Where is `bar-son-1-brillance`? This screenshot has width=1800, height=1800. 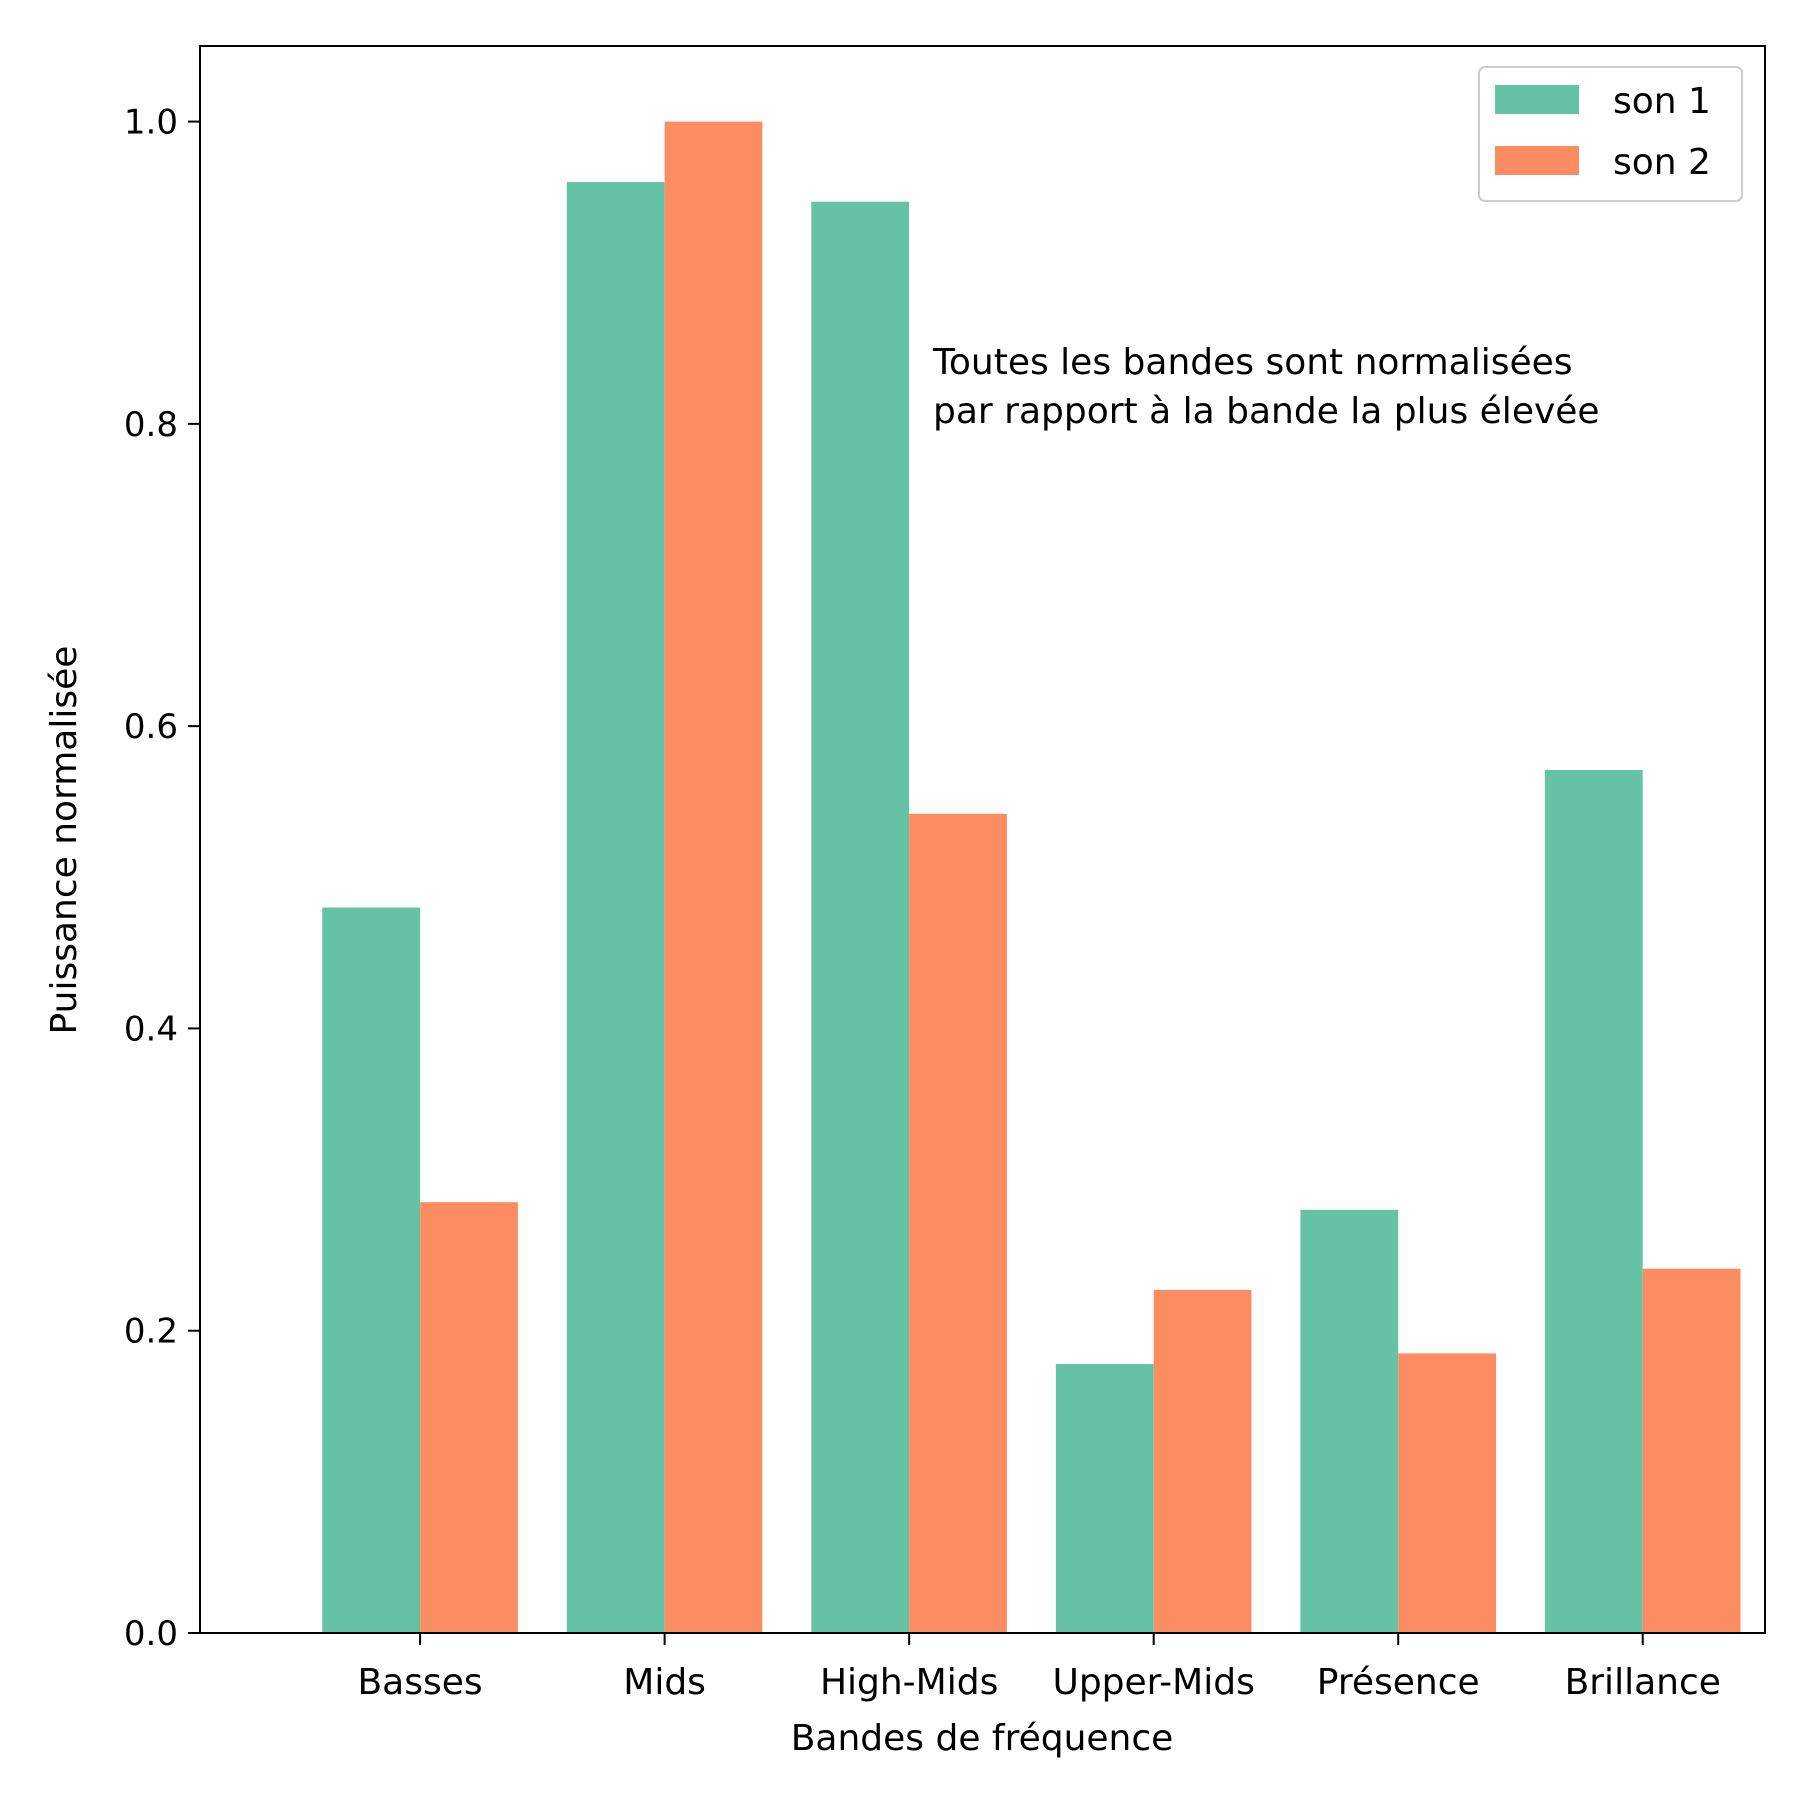 bar-son-1-brillance is located at coordinates (1593, 1201).